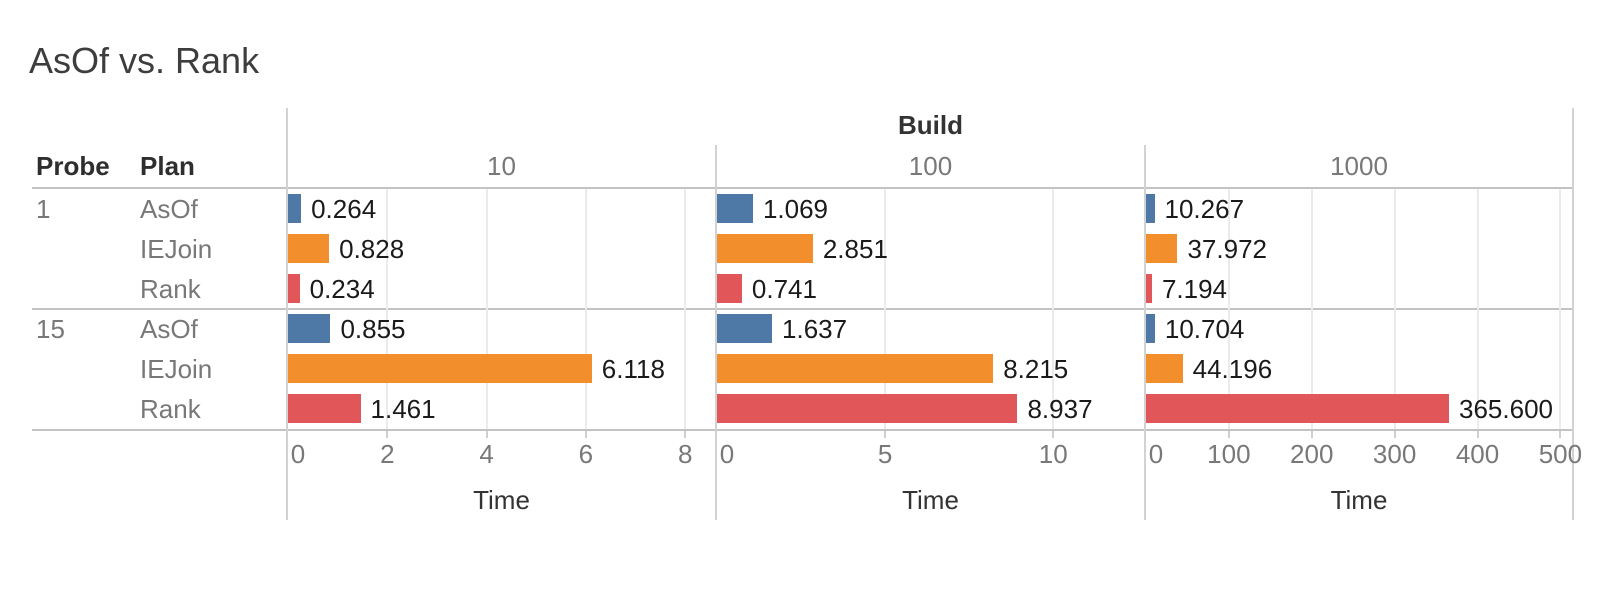 This screenshot has height=600, width=1600. I want to click on bar-probe15-Rank-build10, so click(324, 408).